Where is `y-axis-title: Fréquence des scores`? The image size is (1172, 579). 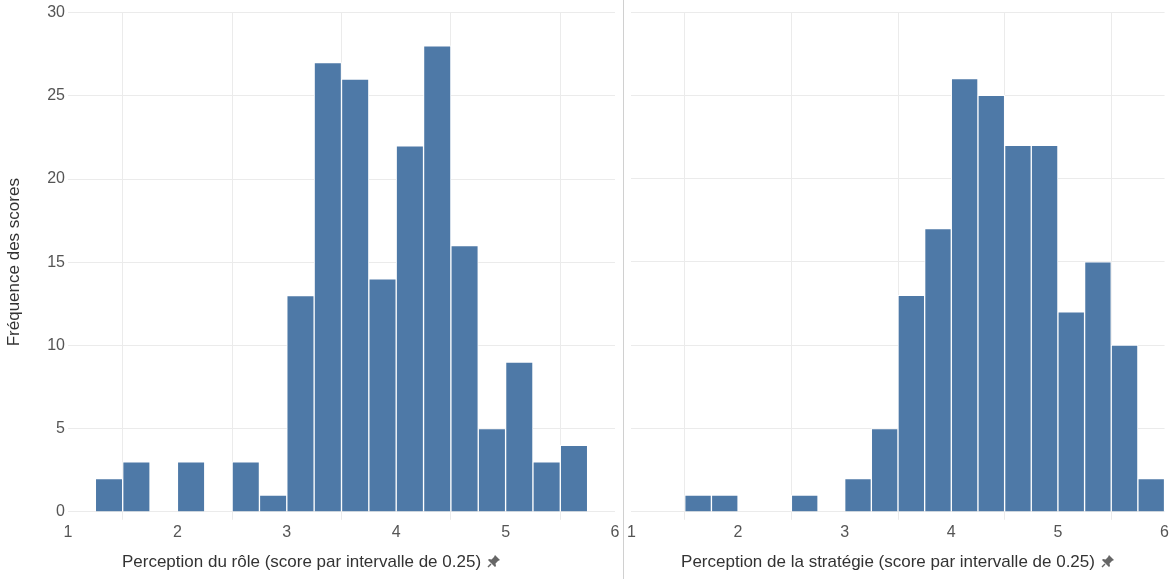
y-axis-title: Fréquence des scores is located at coordinates (13, 262).